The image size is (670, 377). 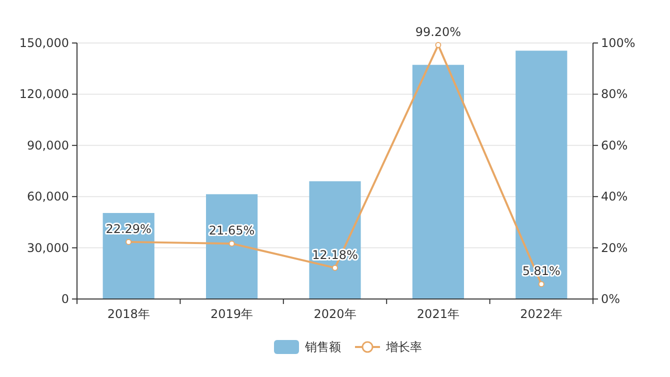 I want to click on y2-tick-label: 60%, so click(x=614, y=145).